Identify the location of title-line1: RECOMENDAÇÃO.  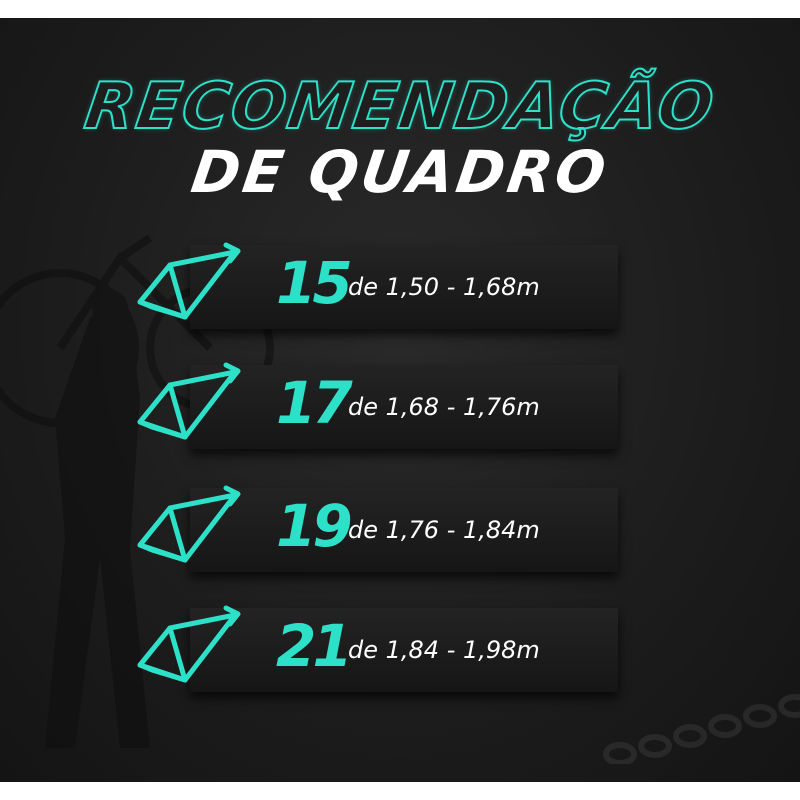
(399, 107).